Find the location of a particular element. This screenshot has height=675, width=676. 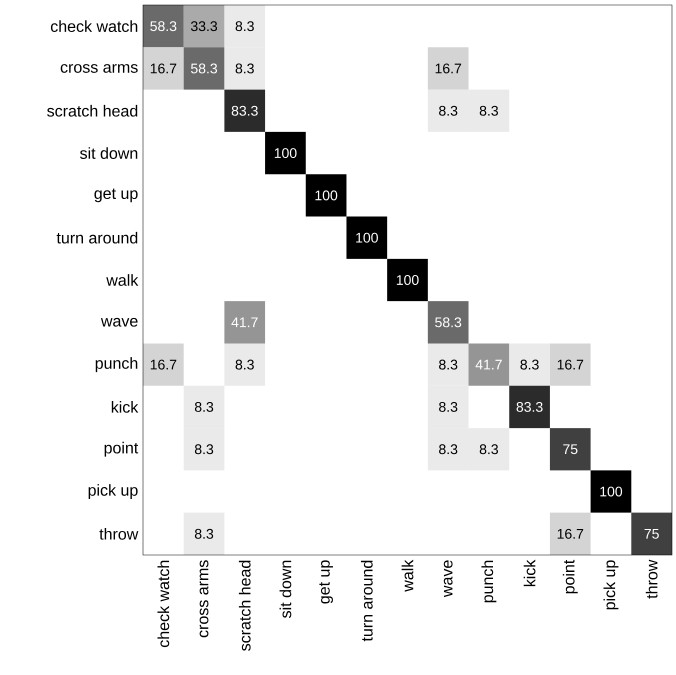

y-tick-label: pick up is located at coordinates (113, 491).